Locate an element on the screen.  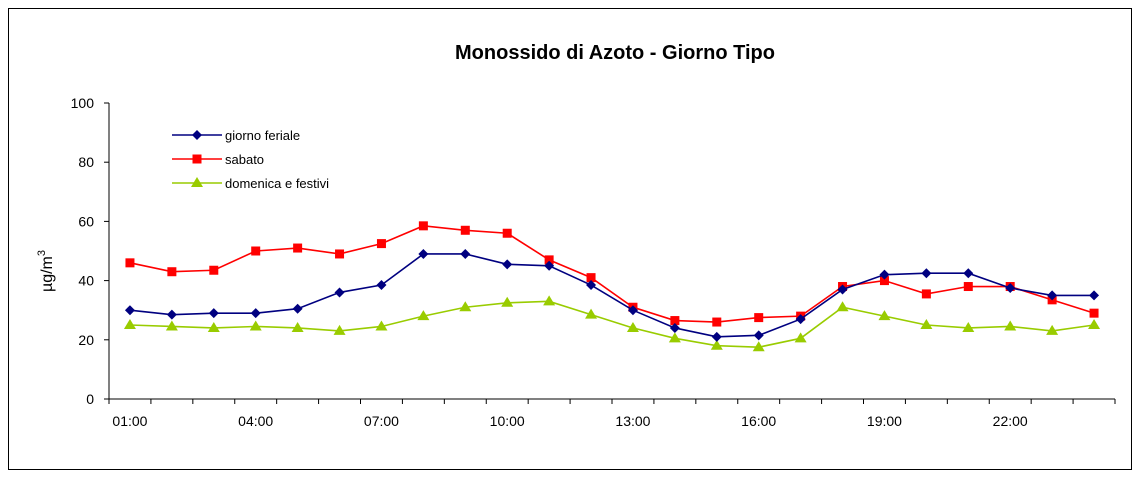
legend-entry: giorno feriale is located at coordinates (236, 135).